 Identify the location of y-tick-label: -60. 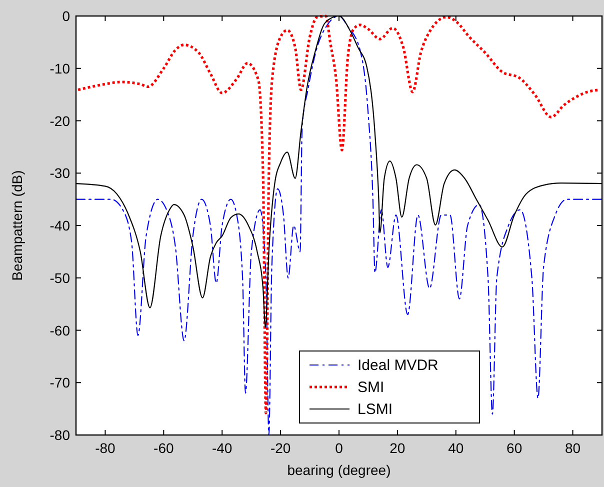
(60, 330).